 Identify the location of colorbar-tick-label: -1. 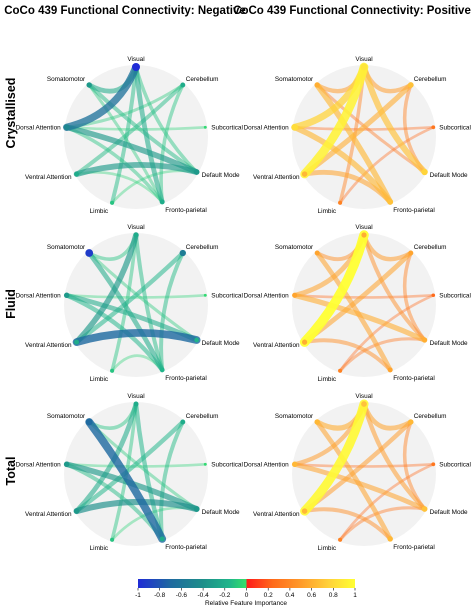
(138, 595).